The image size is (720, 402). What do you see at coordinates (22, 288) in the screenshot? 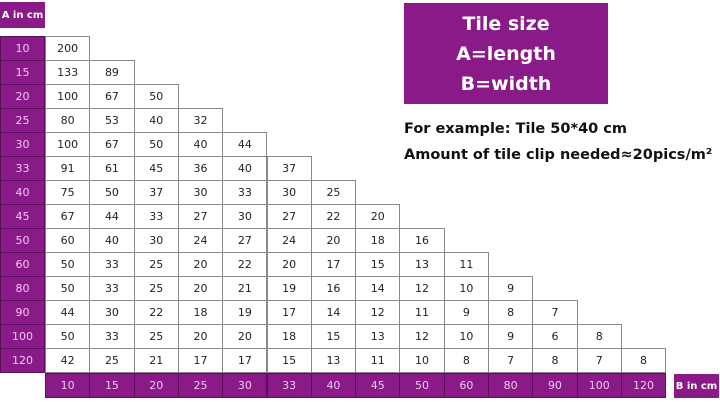
I see `row-header: 80` at bounding box center [22, 288].